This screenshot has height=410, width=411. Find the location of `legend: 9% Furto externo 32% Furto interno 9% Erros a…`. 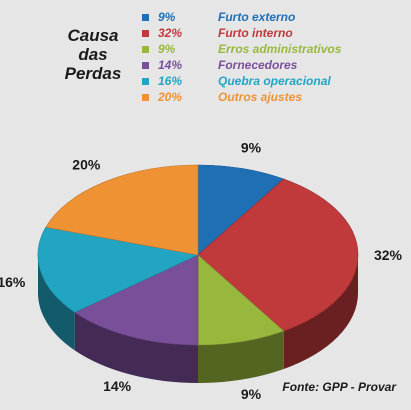

legend: 9% Furto externo 32% Furto interno 9% Erros a… is located at coordinates (241, 57).